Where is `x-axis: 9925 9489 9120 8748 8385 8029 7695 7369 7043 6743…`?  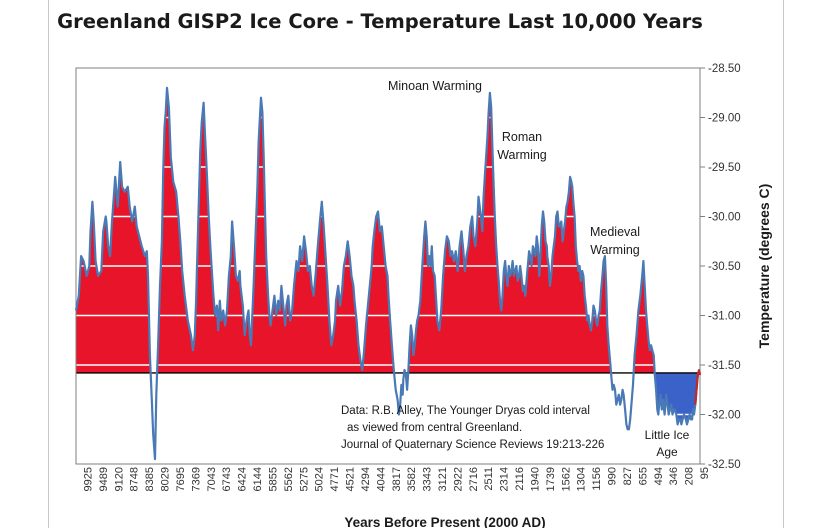
x-axis: 9925 9489 9120 8748 8385 8029 7695 7369 7043 6743… is located at coordinates (397, 479).